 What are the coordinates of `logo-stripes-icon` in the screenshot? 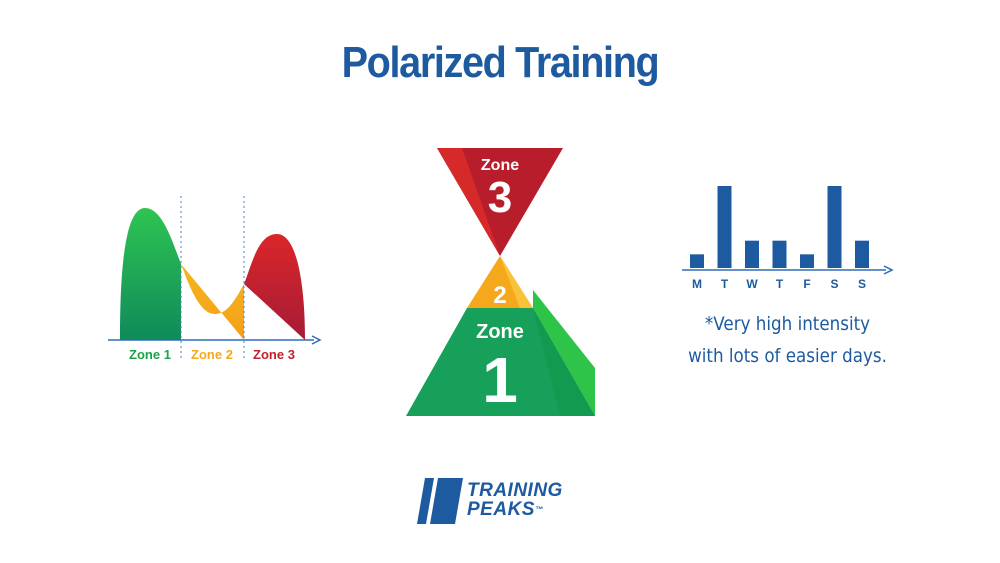 It's located at (440, 501).